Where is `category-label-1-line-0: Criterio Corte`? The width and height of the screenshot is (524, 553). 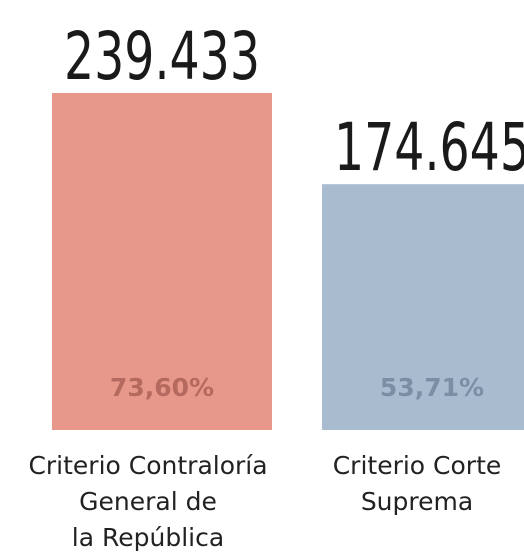
category-label-1-line-0: Criterio Corte is located at coordinates (417, 465).